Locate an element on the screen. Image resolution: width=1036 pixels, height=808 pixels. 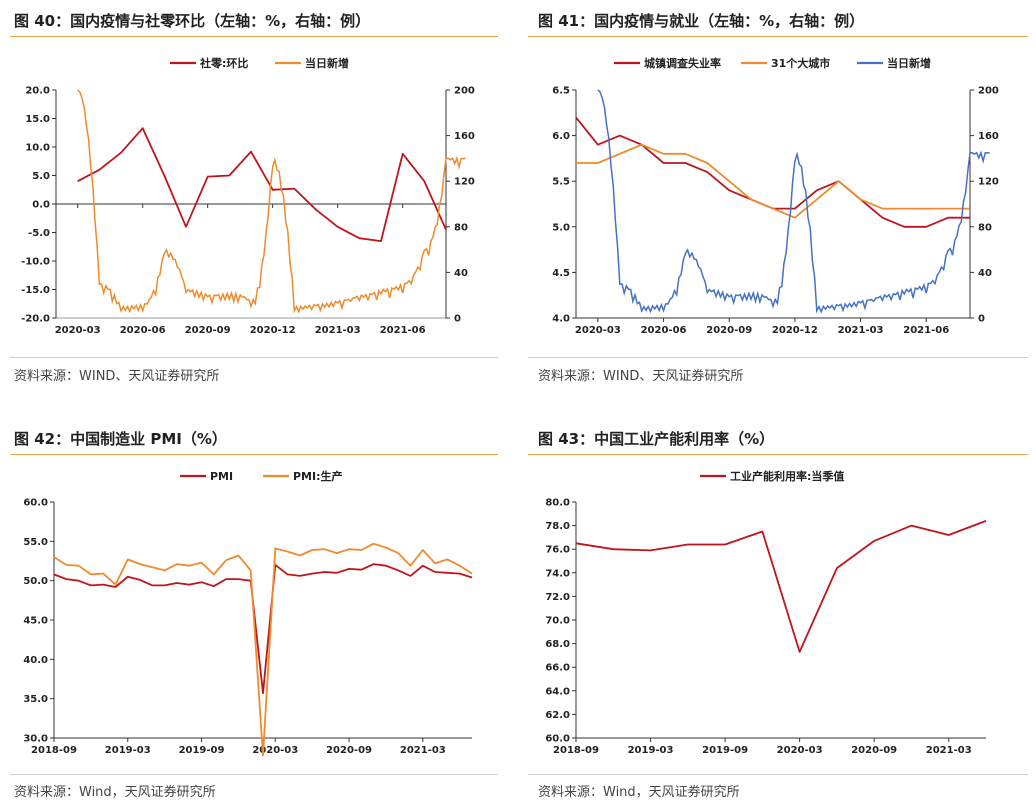
y-tick-label: 62.0 is located at coordinates (557, 715).